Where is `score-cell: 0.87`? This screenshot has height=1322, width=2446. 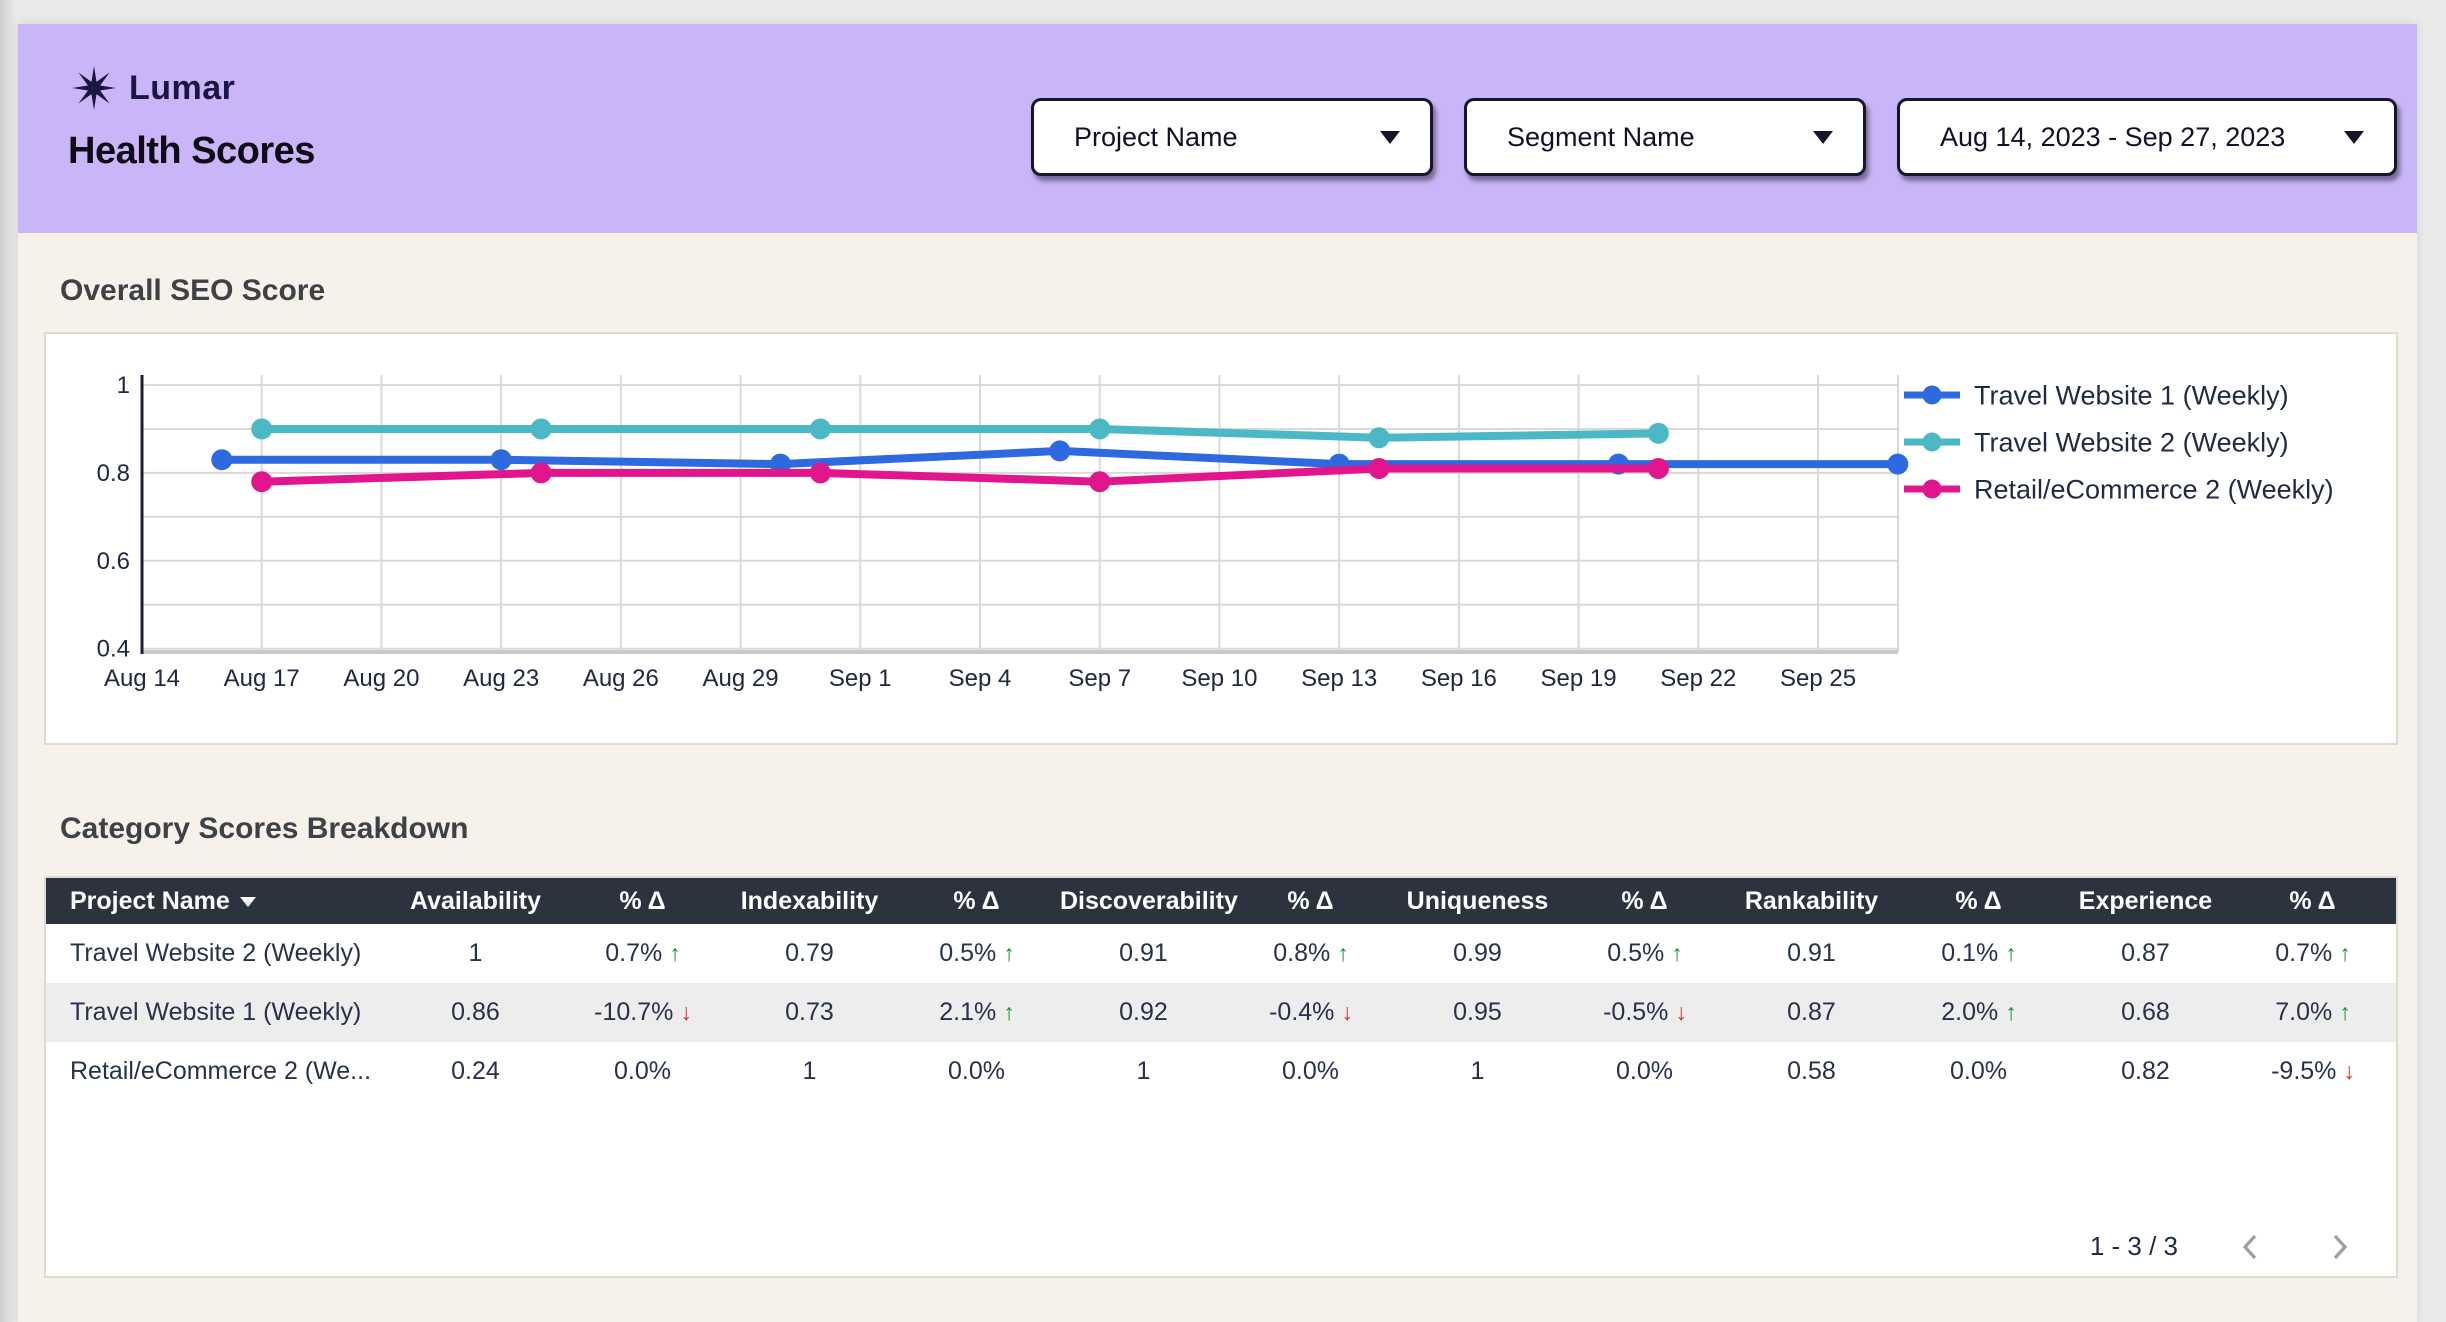 score-cell: 0.87 is located at coordinates (2145, 953).